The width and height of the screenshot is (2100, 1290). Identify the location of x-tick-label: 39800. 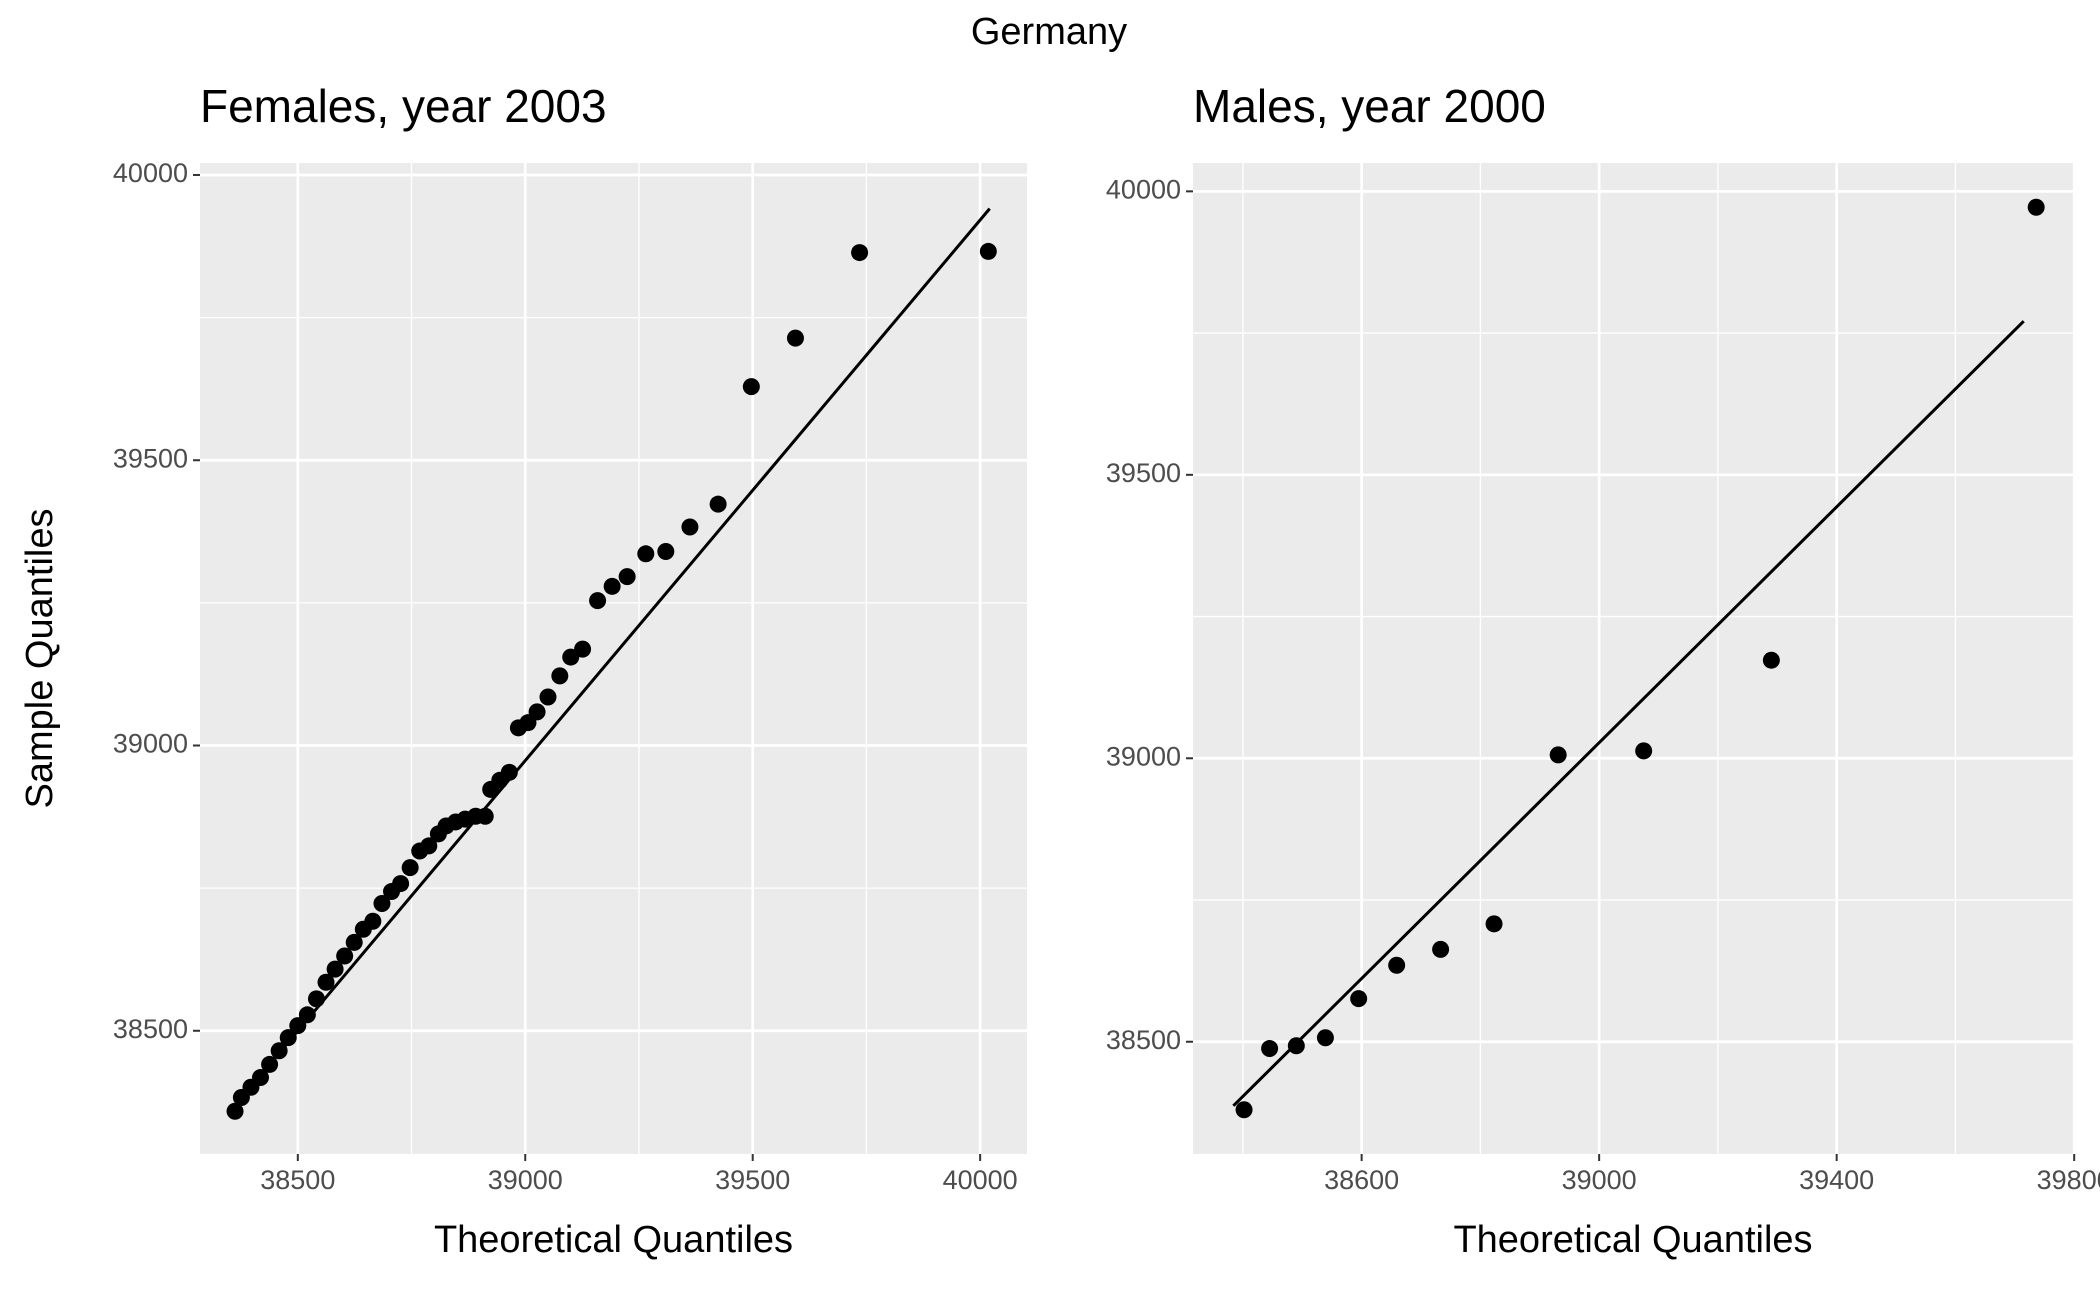
(2068, 1180).